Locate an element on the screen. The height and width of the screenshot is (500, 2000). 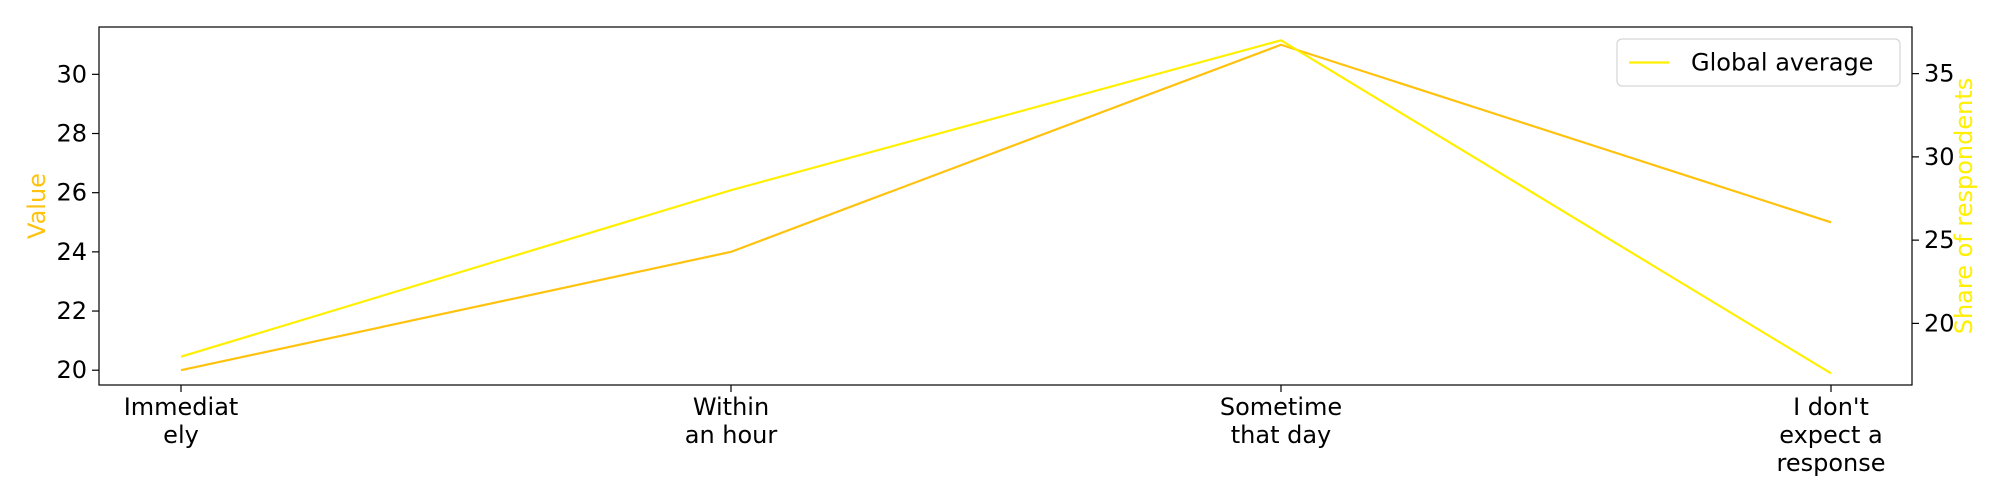
left-y-tick-label: 22 is located at coordinates (71, 311).